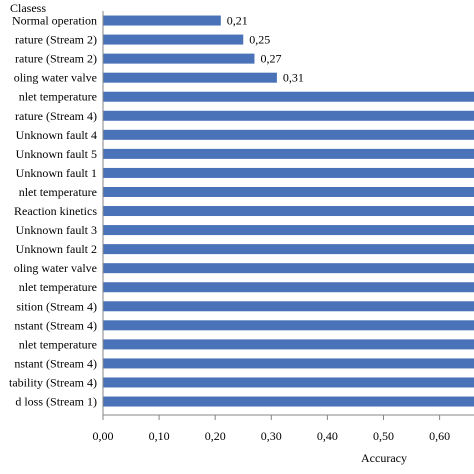 This screenshot has height=474, width=474. Describe the element at coordinates (56, 173) in the screenshot. I see `category-label: Unknown fault 1` at that location.